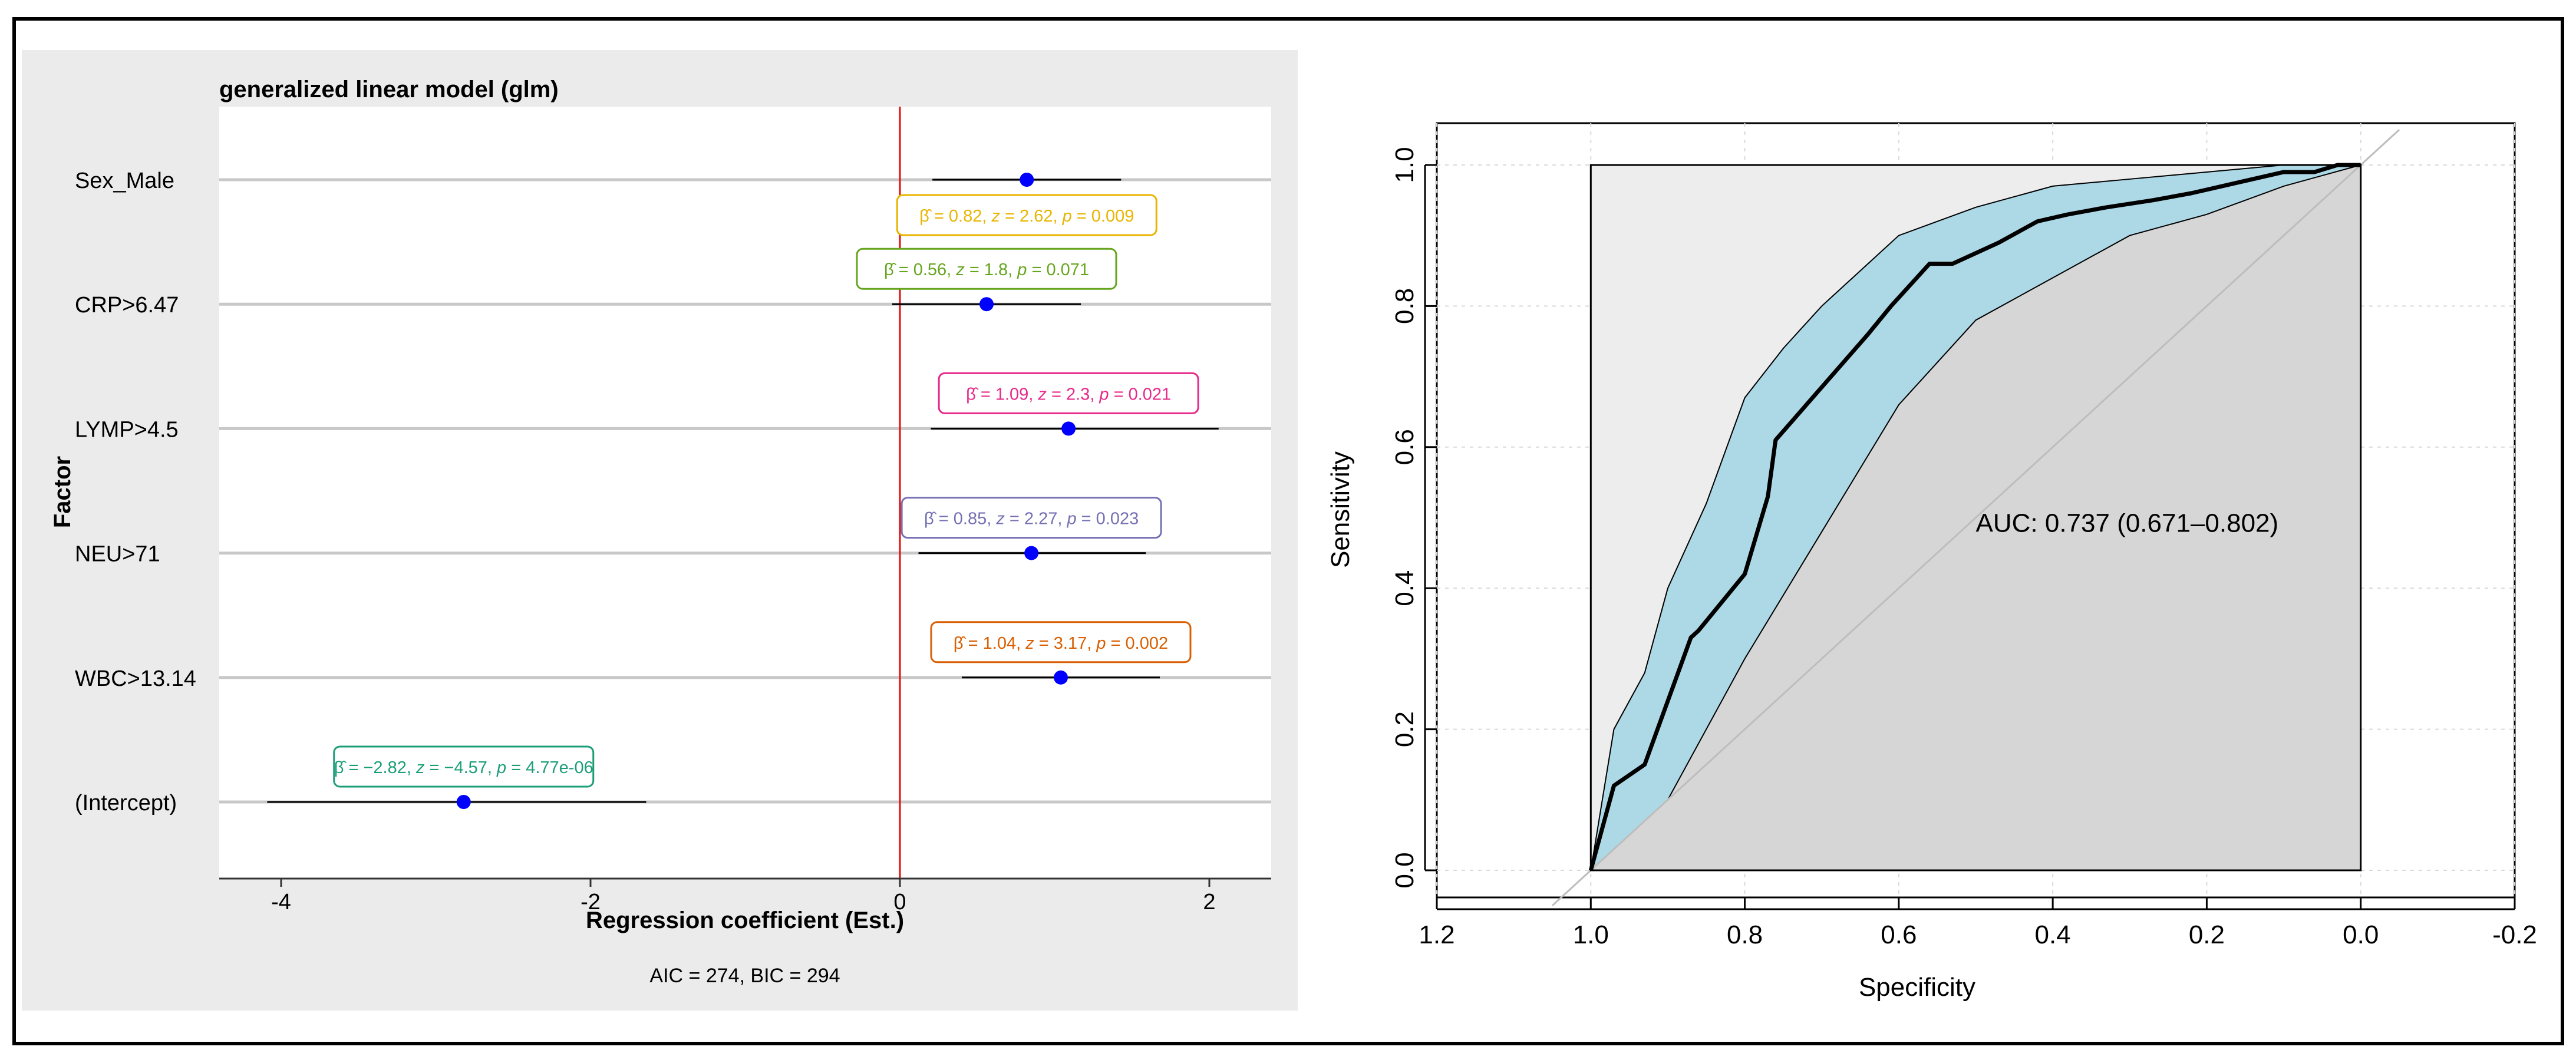 This screenshot has width=2576, height=1063. I want to click on roc-x-tick-label: 0.4, so click(2053, 934).